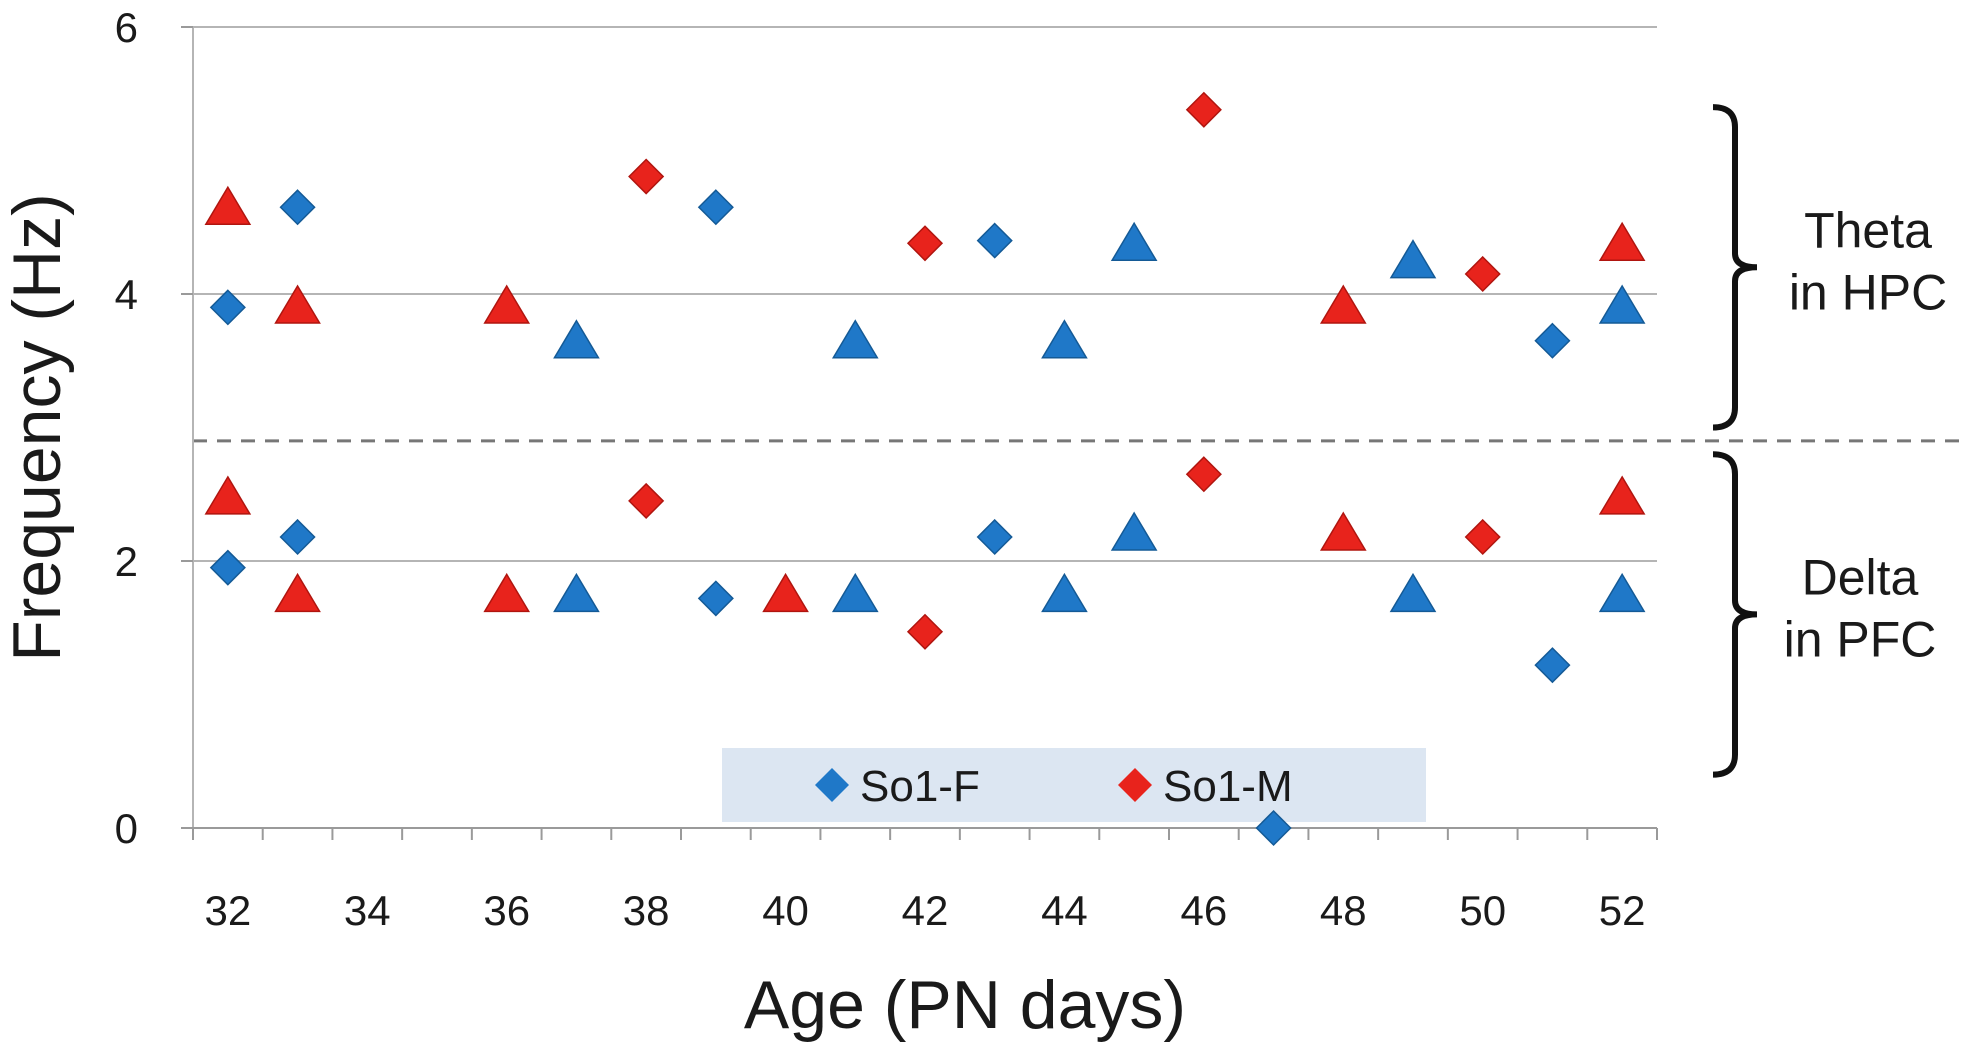 This screenshot has width=1983, height=1056. I want to click on band-label-0-0: Theta, so click(1868, 230).